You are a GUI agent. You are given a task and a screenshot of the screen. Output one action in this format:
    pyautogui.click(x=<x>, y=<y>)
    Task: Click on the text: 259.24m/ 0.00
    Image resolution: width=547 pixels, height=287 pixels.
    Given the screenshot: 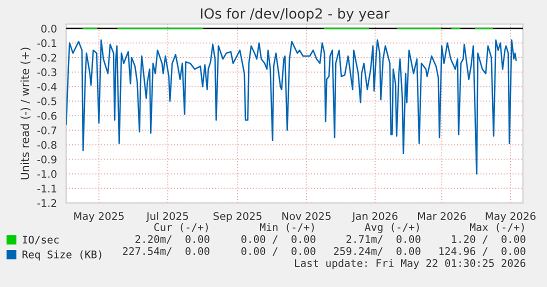 What is the action you would take?
    pyautogui.click(x=377, y=251)
    